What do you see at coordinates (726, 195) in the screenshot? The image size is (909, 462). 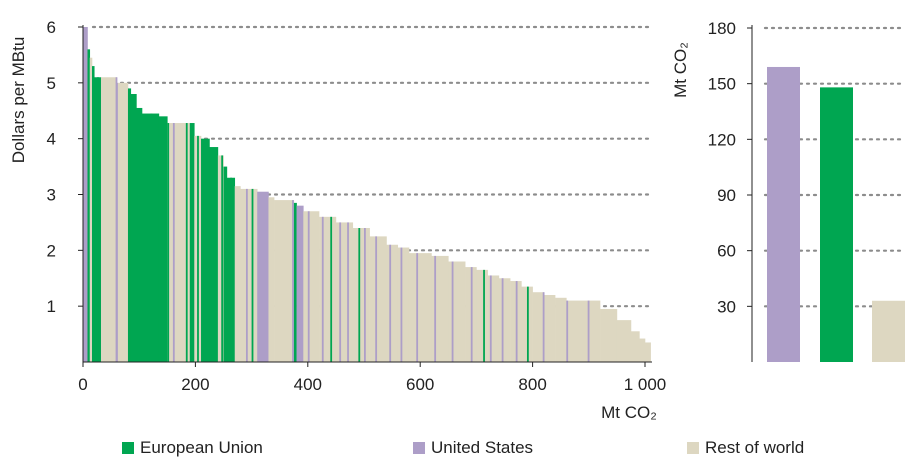 I see `right-y-tick-label: 90` at bounding box center [726, 195].